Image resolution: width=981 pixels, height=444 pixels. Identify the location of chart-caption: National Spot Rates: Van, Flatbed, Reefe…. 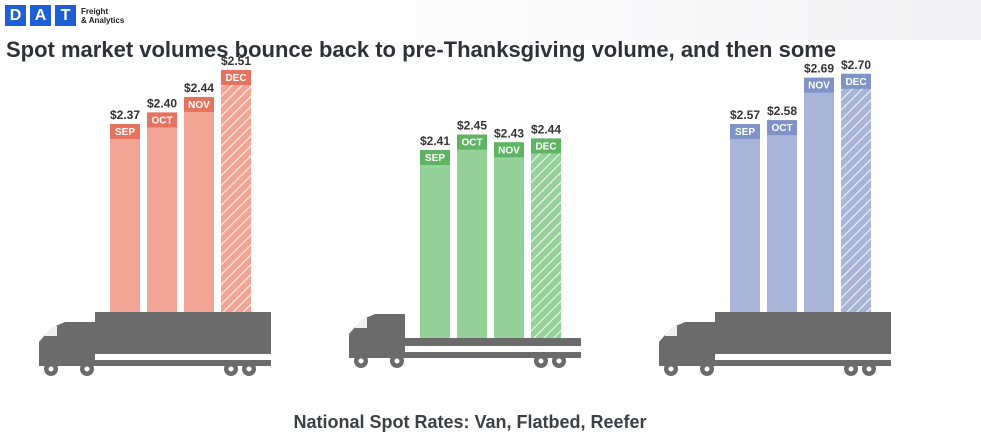
(470, 422).